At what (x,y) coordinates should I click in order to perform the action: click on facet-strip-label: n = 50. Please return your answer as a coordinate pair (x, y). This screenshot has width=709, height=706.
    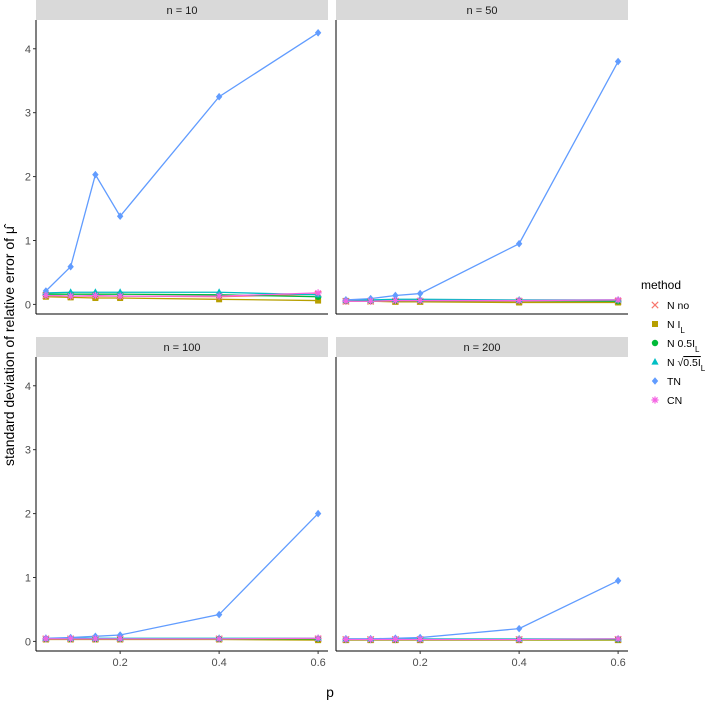
    Looking at the image, I should click on (482, 11).